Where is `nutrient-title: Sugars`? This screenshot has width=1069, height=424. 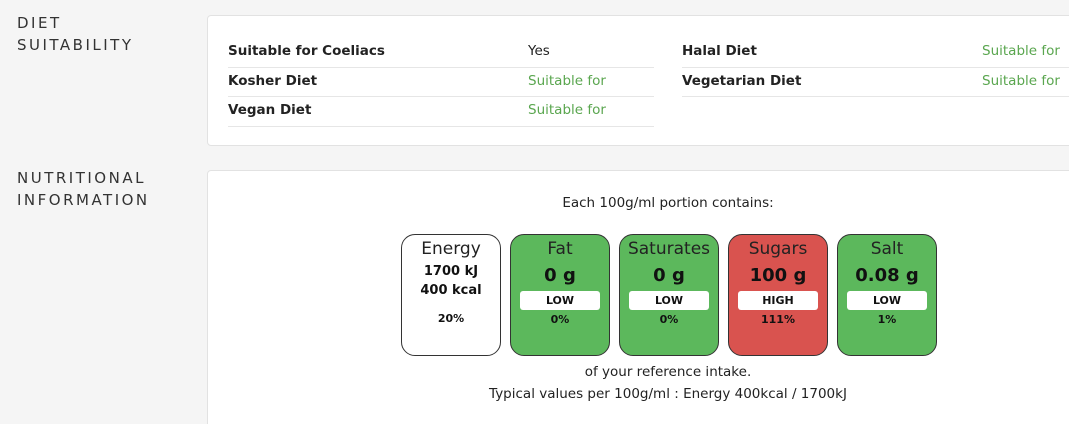 nutrient-title: Sugars is located at coordinates (778, 249).